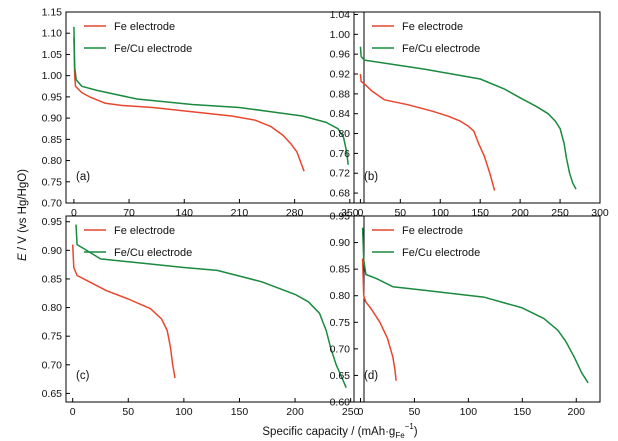 The height and width of the screenshot is (441, 618). What do you see at coordinates (400, 213) in the screenshot?
I see `x-tick-label-b-1: 50` at bounding box center [400, 213].